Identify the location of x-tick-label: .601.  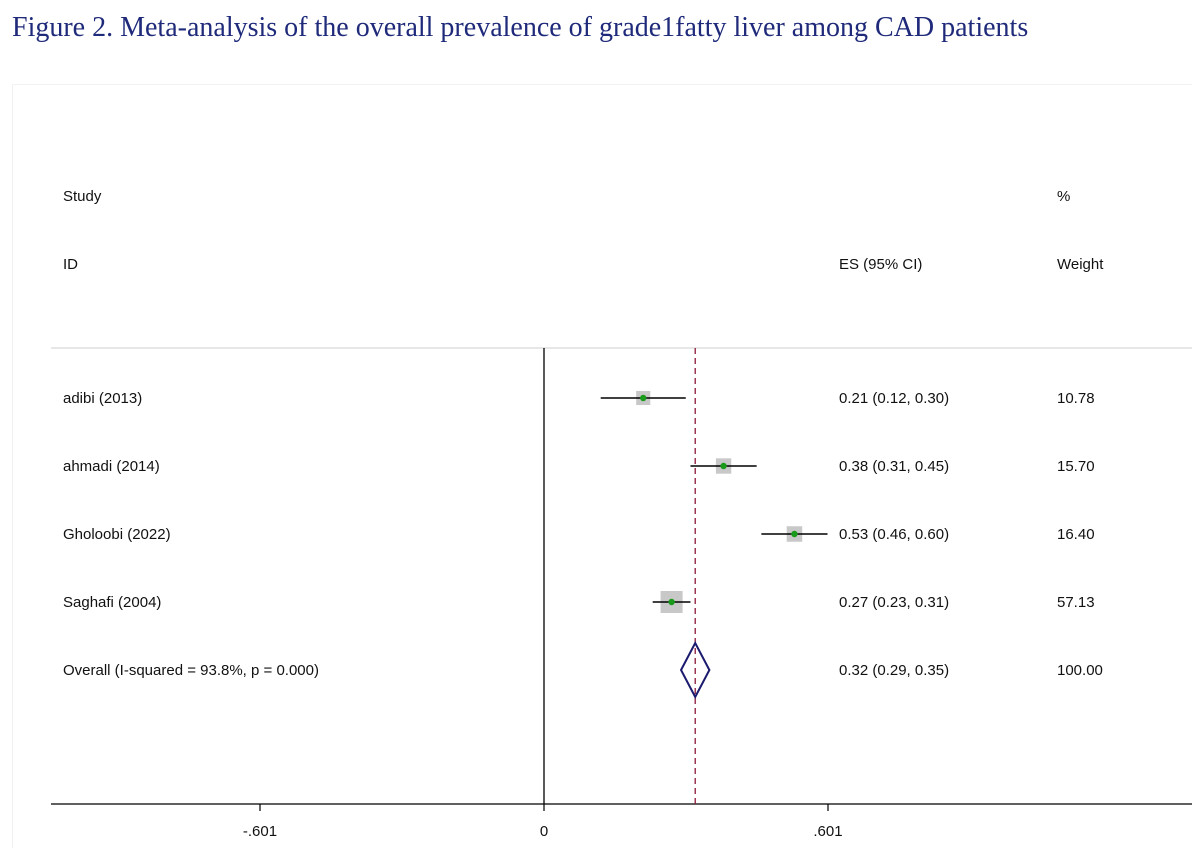
(827, 831).